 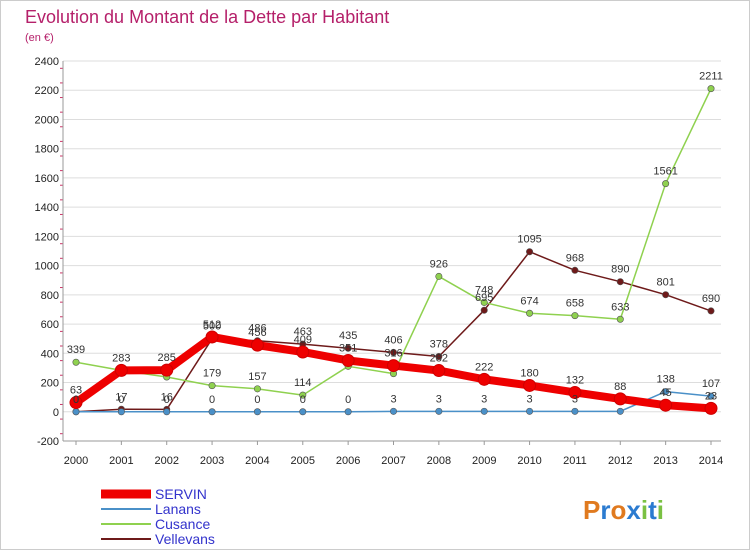 What do you see at coordinates (303, 332) in the screenshot?
I see `data-label: 463` at bounding box center [303, 332].